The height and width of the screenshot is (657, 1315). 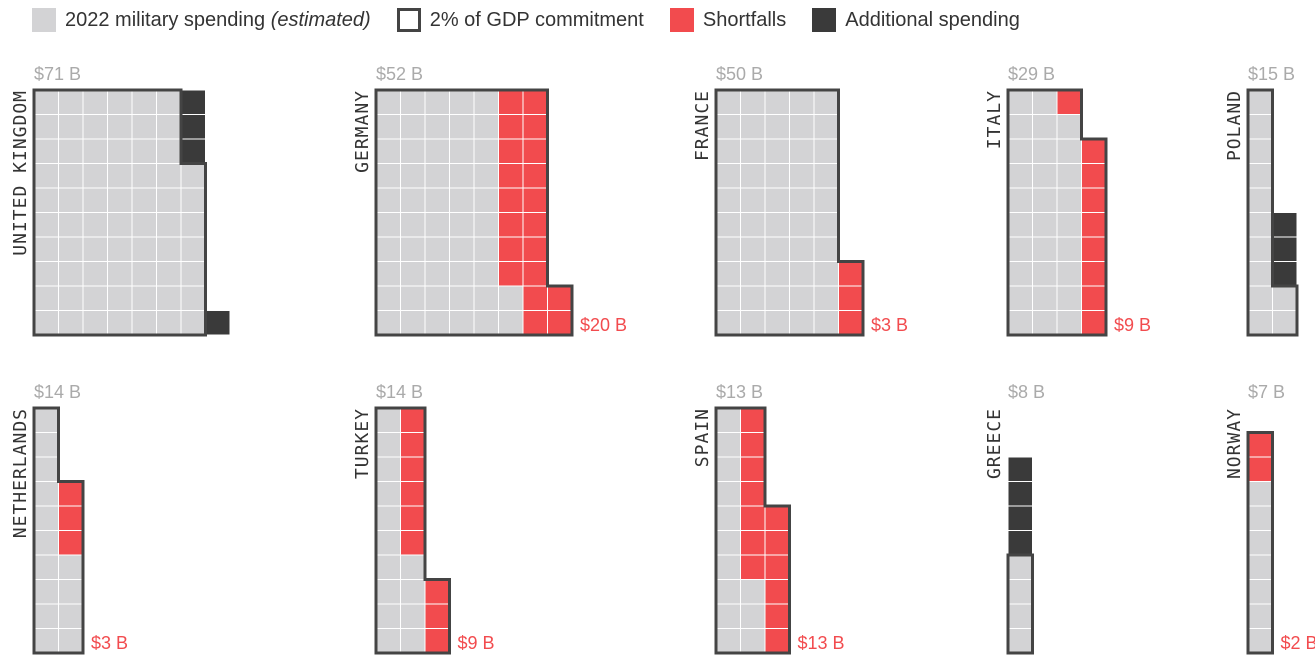 What do you see at coordinates (744, 19) in the screenshot?
I see `legend-label-shortfall: Shortfalls` at bounding box center [744, 19].